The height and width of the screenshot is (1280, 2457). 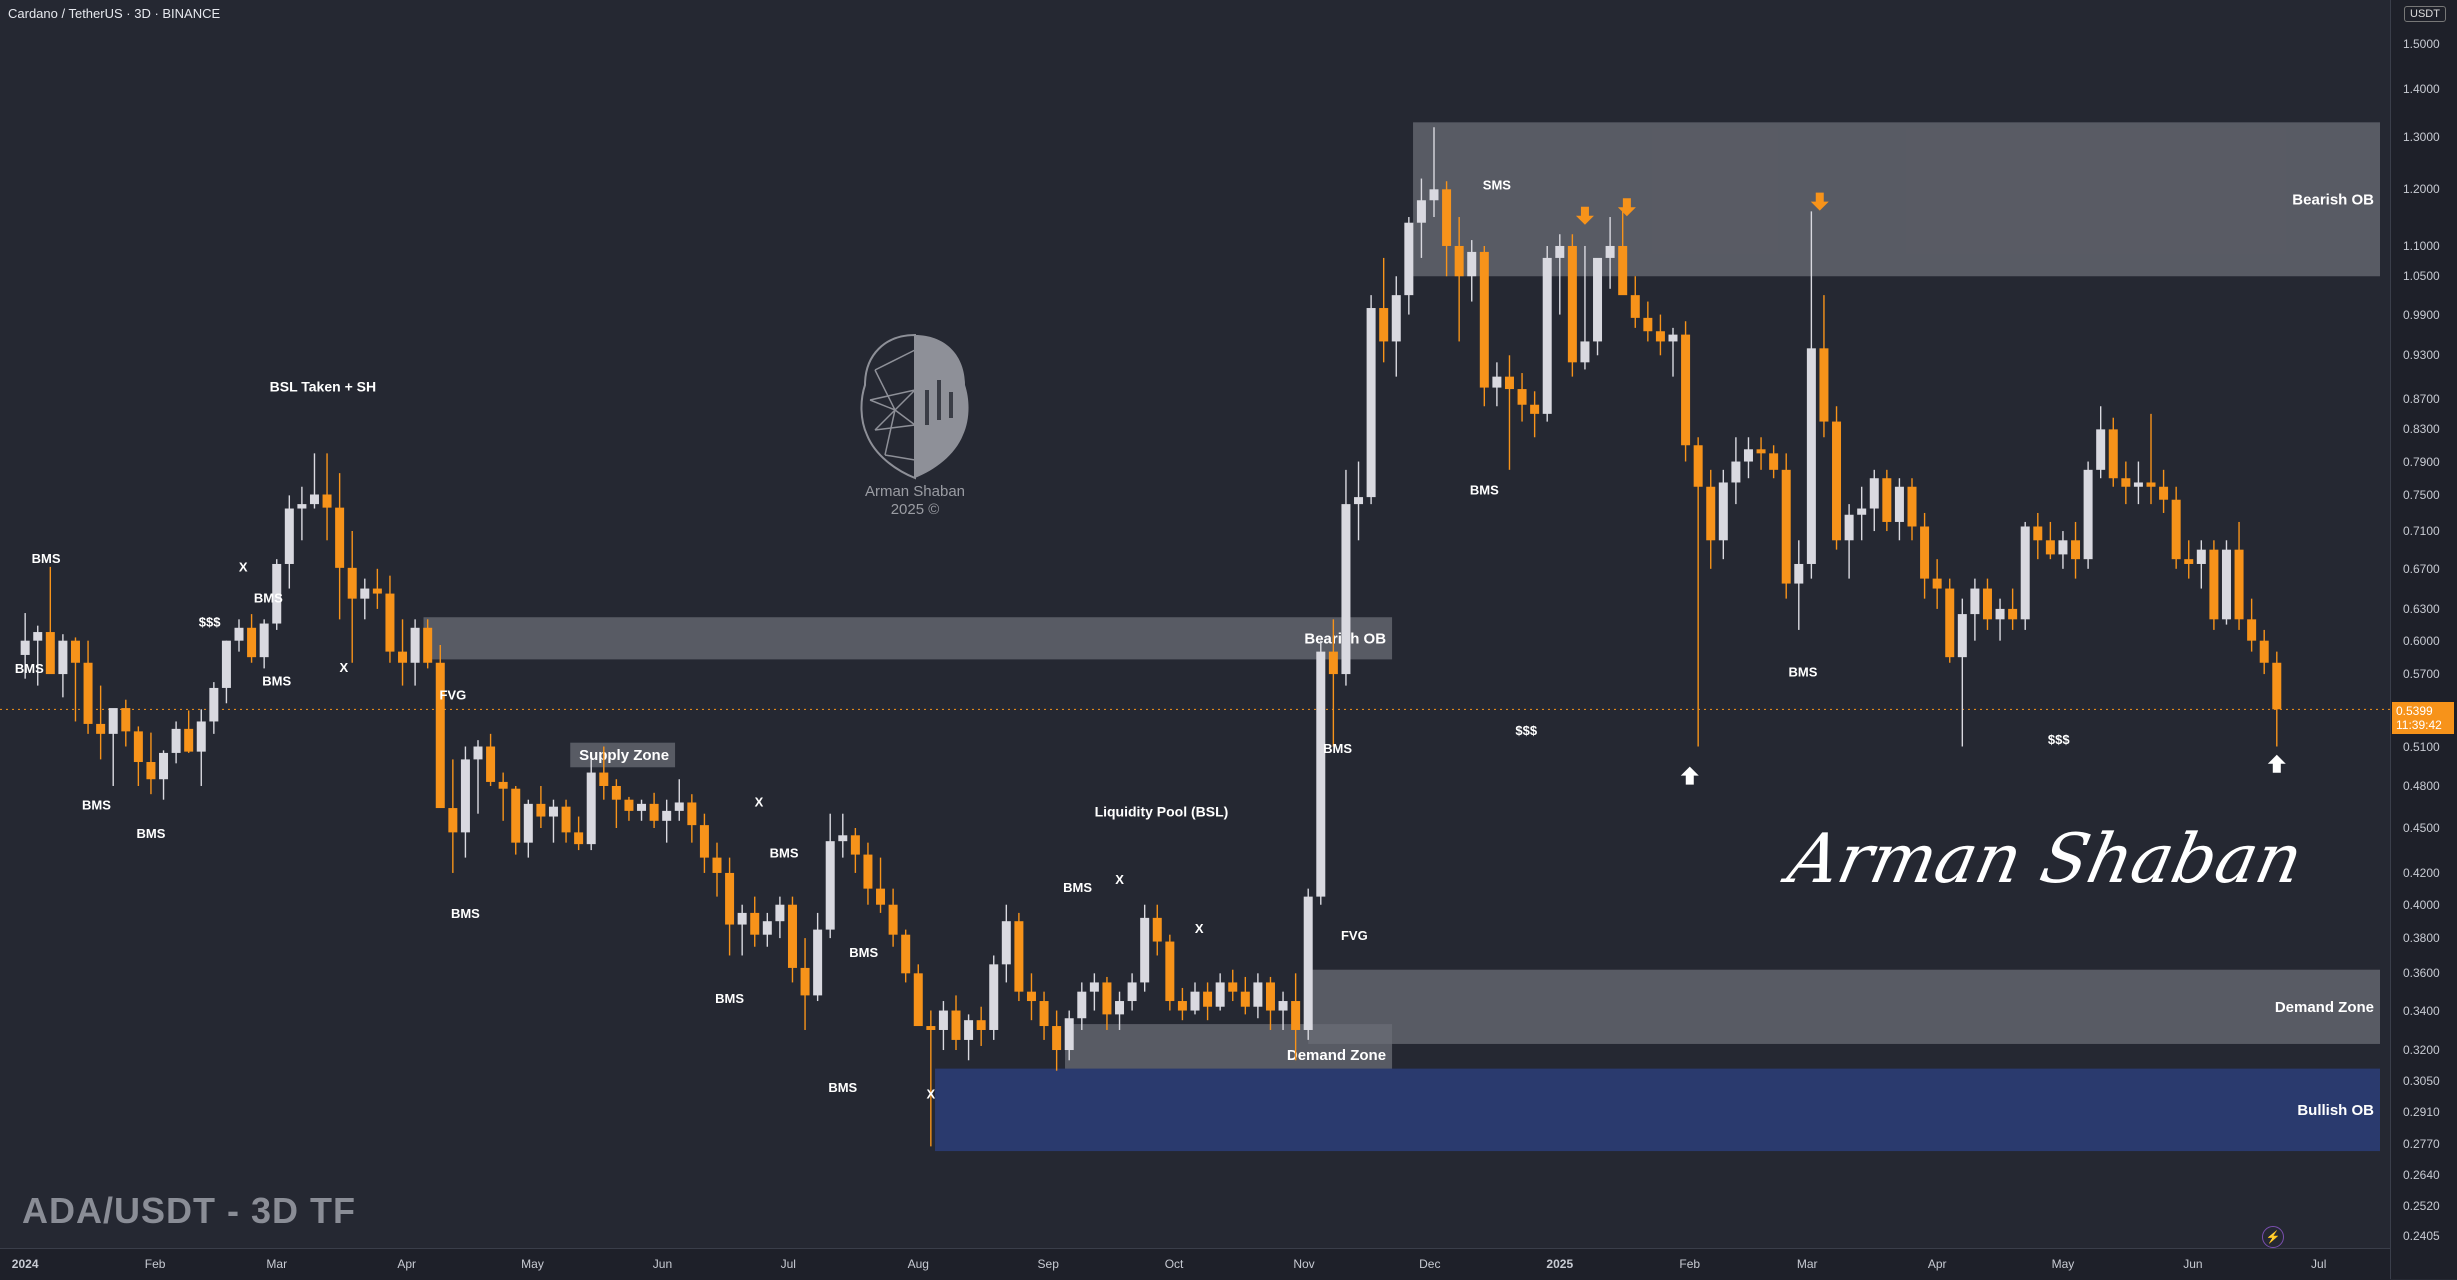 I want to click on annotation-3: FVG, so click(x=1354, y=935).